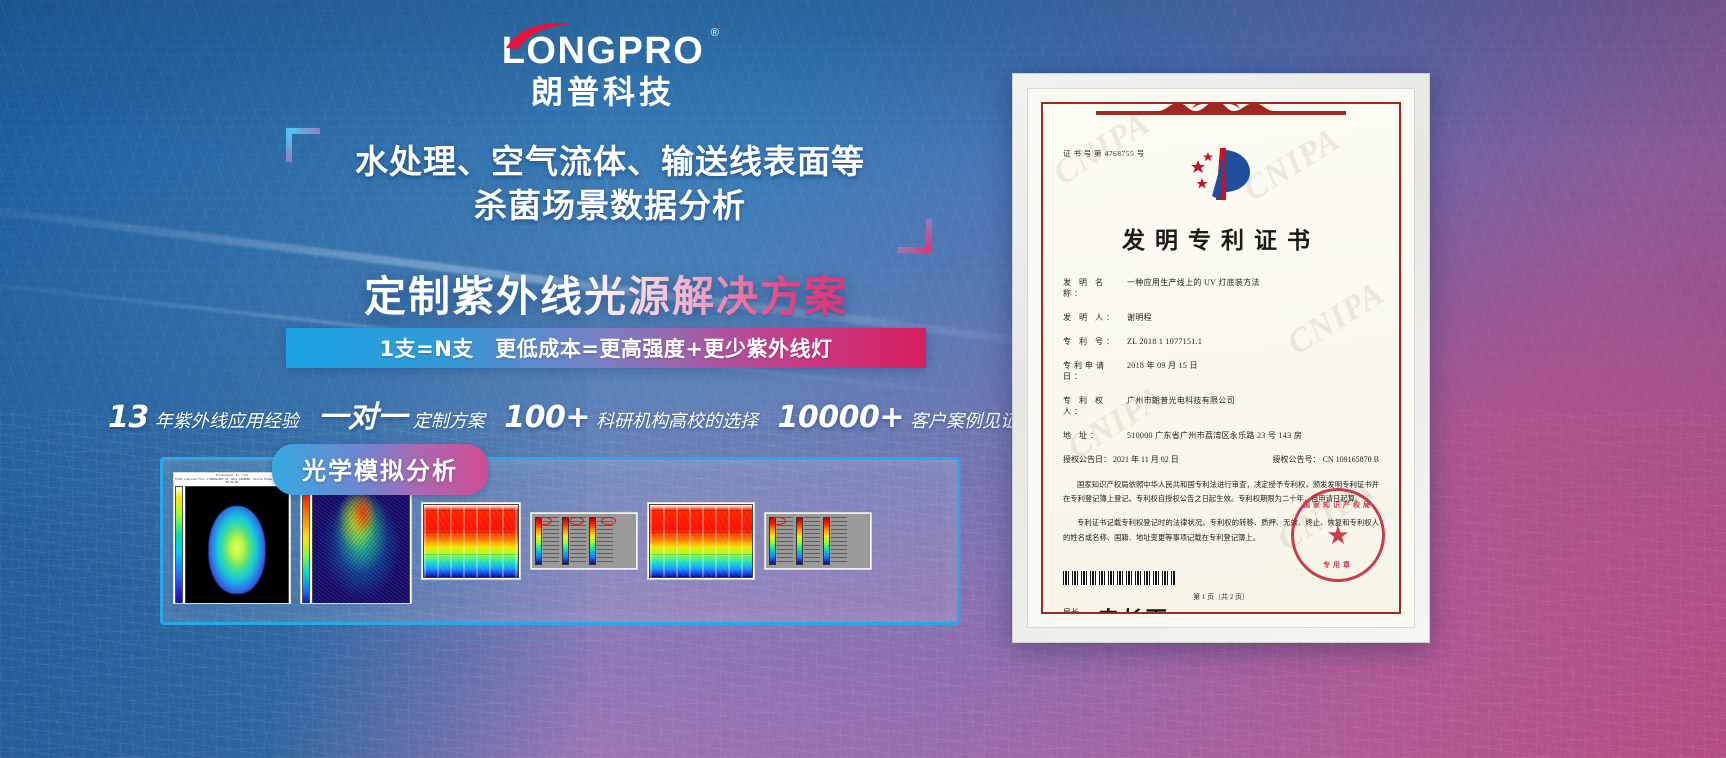  Describe the element at coordinates (1220, 174) in the screenshot. I see `cnipa-emblem-icon` at that location.